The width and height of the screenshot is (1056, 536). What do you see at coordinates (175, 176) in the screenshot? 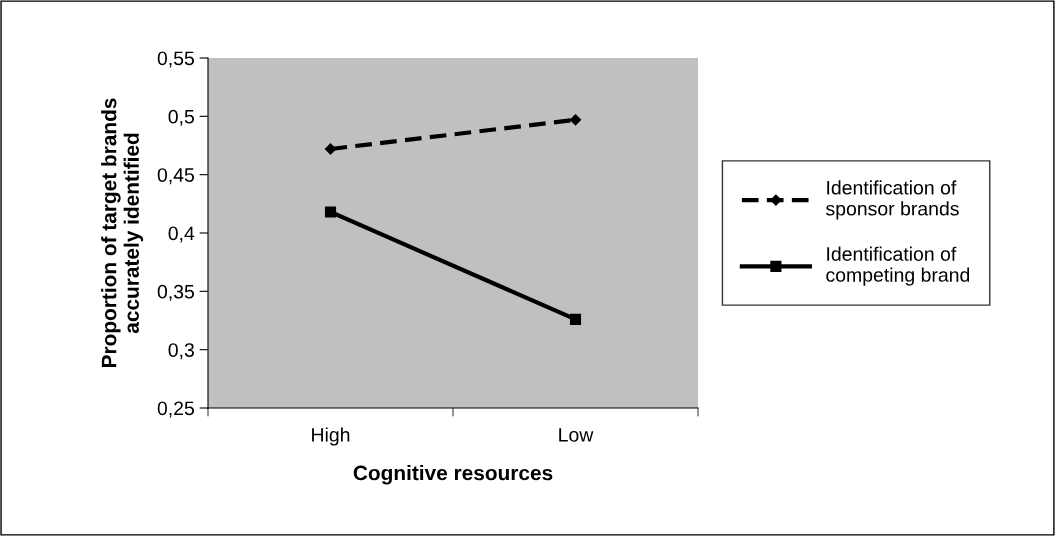
I see `y-tick-label: 0,45` at bounding box center [175, 176].